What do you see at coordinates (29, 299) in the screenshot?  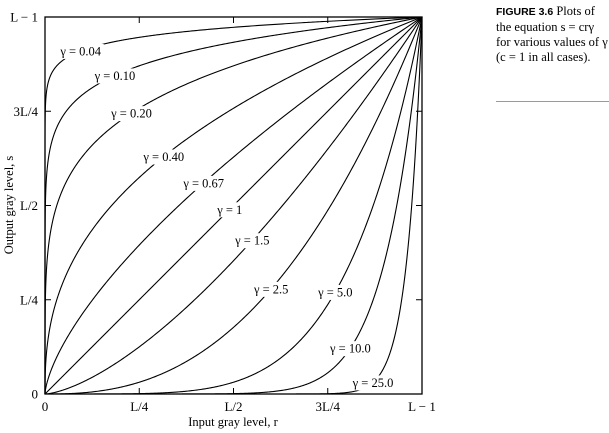 I see `y-tick-label: L/4` at bounding box center [29, 299].